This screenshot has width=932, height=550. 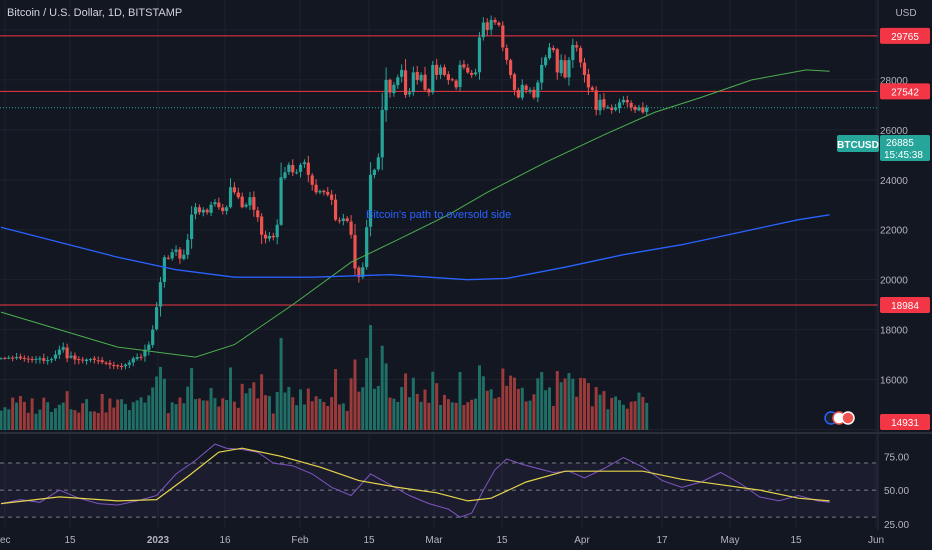 What do you see at coordinates (905, 148) in the screenshot?
I see `last-price-badge: 26885 15:45:38` at bounding box center [905, 148].